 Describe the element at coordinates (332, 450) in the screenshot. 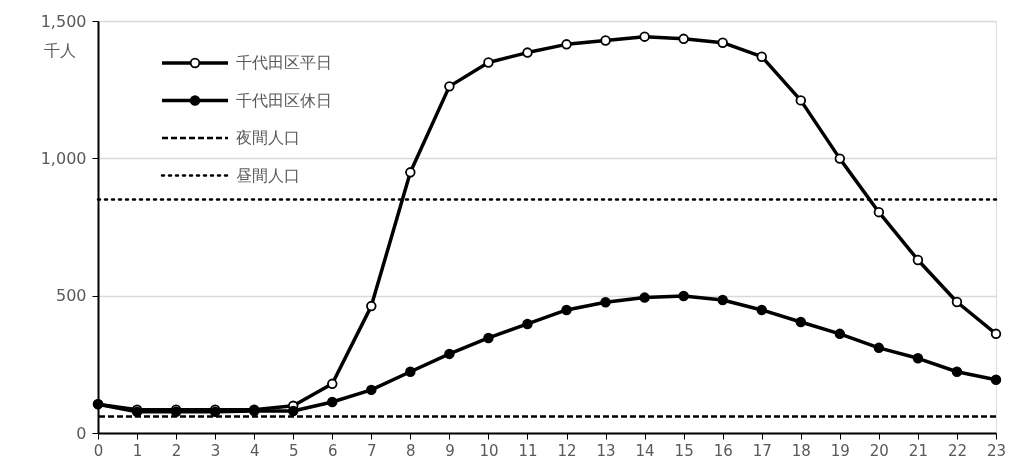

I see `x-tick-label: 6` at that location.